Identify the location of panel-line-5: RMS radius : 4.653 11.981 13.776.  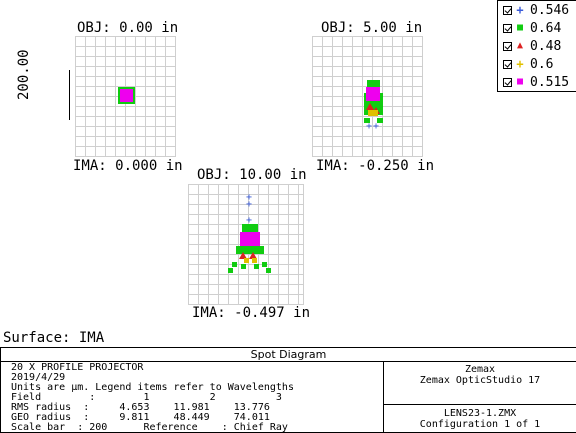
(140, 407).